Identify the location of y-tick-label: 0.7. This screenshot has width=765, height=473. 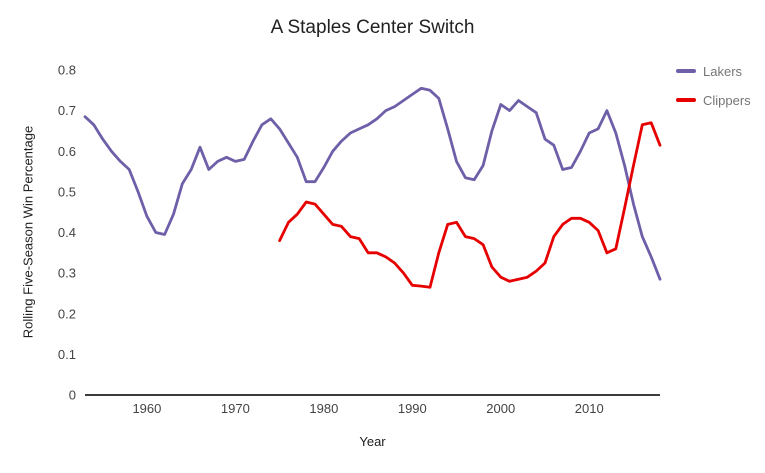
(67, 110).